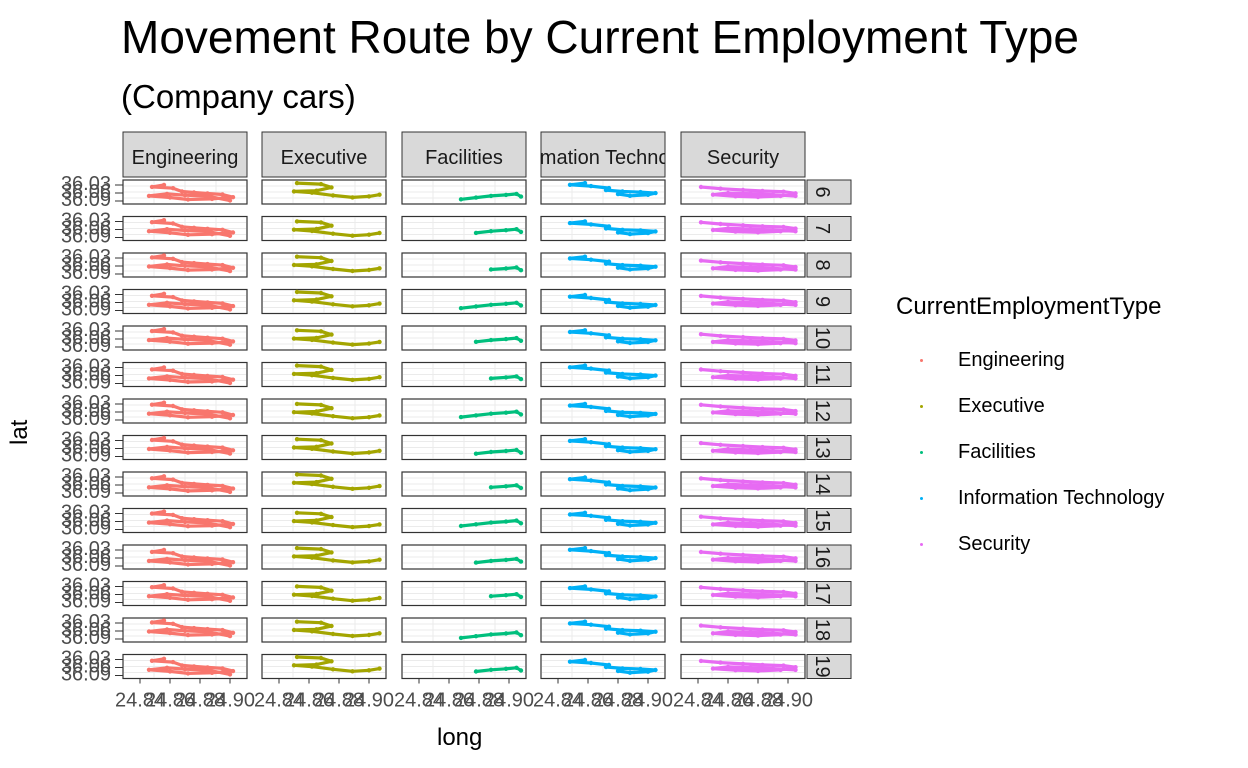 The width and height of the screenshot is (1248, 768). What do you see at coordinates (829, 593) in the screenshot?
I see `row-strip-17: 17` at bounding box center [829, 593].